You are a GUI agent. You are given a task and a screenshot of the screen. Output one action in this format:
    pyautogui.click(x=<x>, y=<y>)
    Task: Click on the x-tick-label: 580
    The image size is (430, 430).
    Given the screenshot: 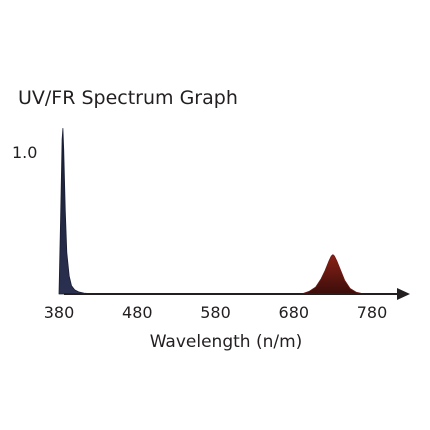 What is the action you would take?
    pyautogui.click(x=215, y=312)
    